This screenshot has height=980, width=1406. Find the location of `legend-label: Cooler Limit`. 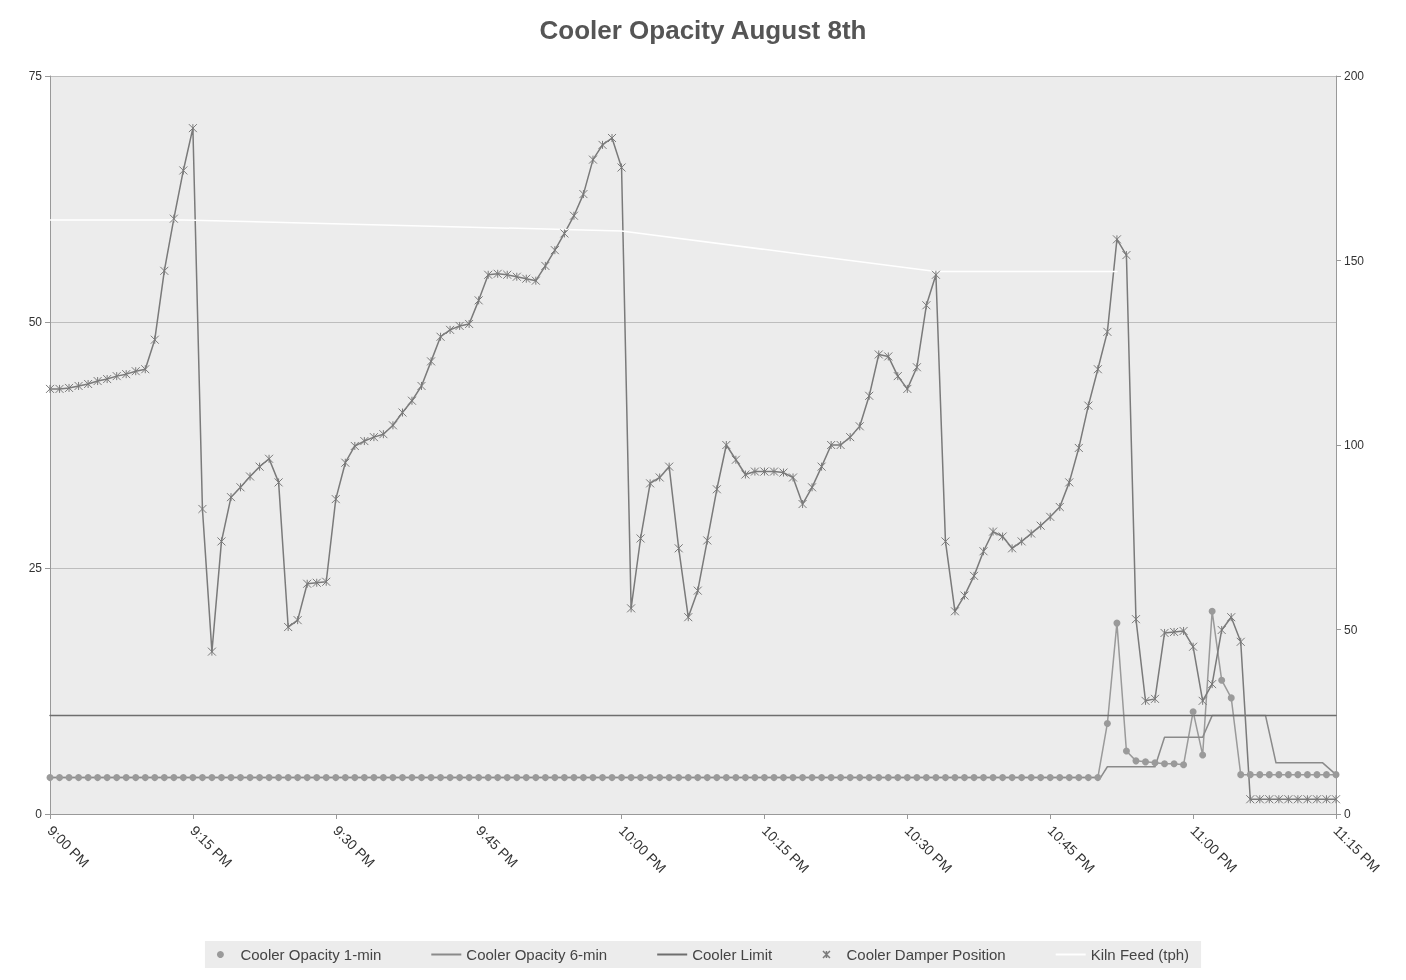

legend-label: Cooler Limit is located at coordinates (733, 954).